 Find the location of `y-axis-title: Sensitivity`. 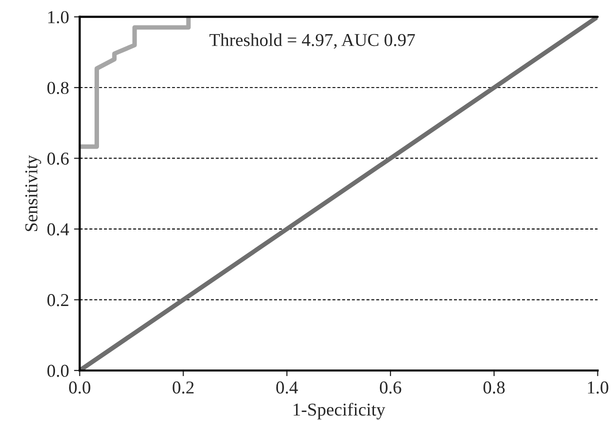

y-axis-title: Sensitivity is located at coordinates (33, 193).